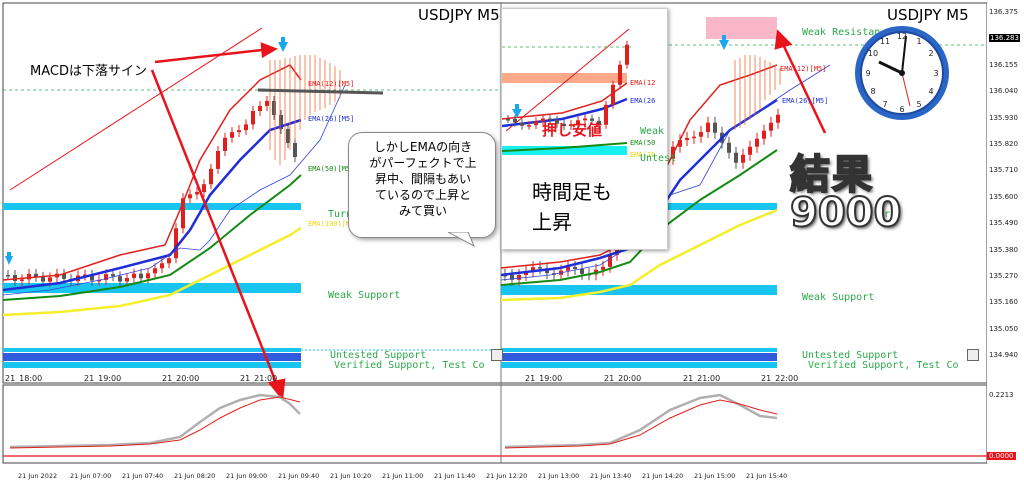  Describe the element at coordinates (918, 41) in the screenshot. I see `svg-text: 1` at that location.